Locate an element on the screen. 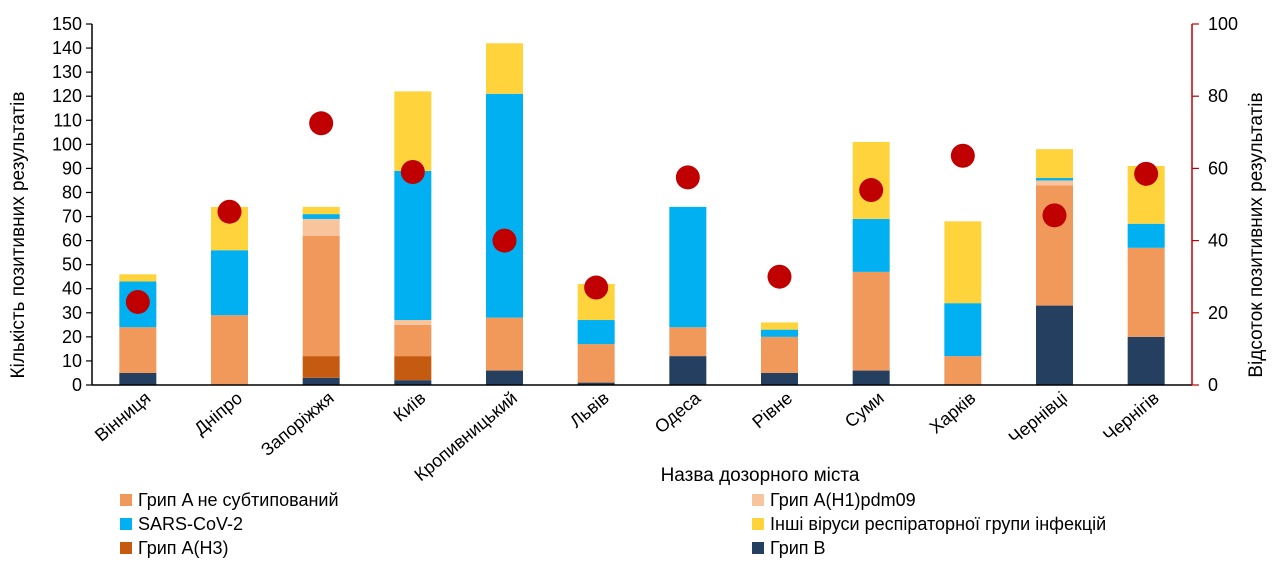 This screenshot has width=1273, height=569. right-tick-label-5: 80 is located at coordinates (1218, 96).